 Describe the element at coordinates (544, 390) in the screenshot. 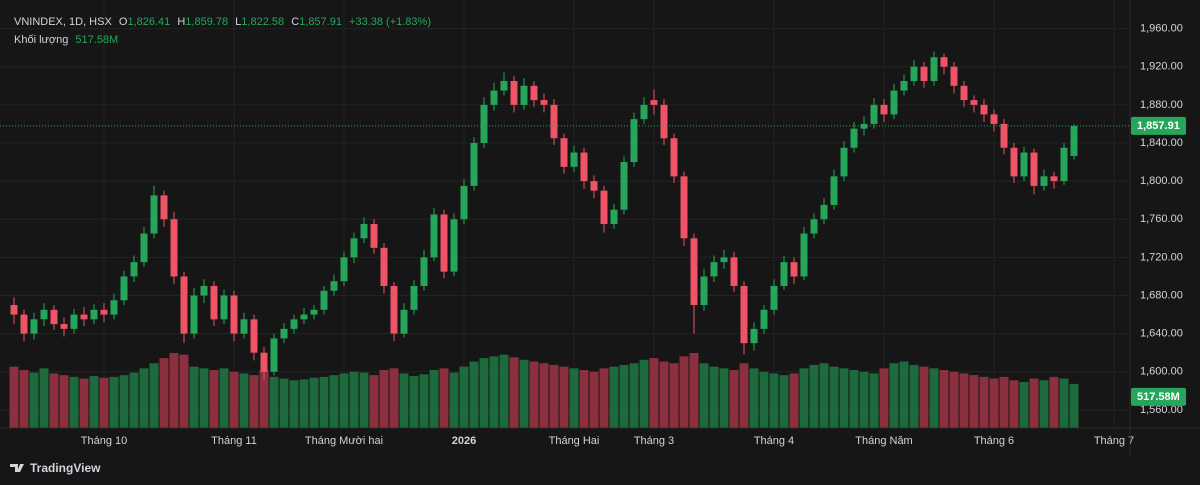

I see `volume-layer` at that location.